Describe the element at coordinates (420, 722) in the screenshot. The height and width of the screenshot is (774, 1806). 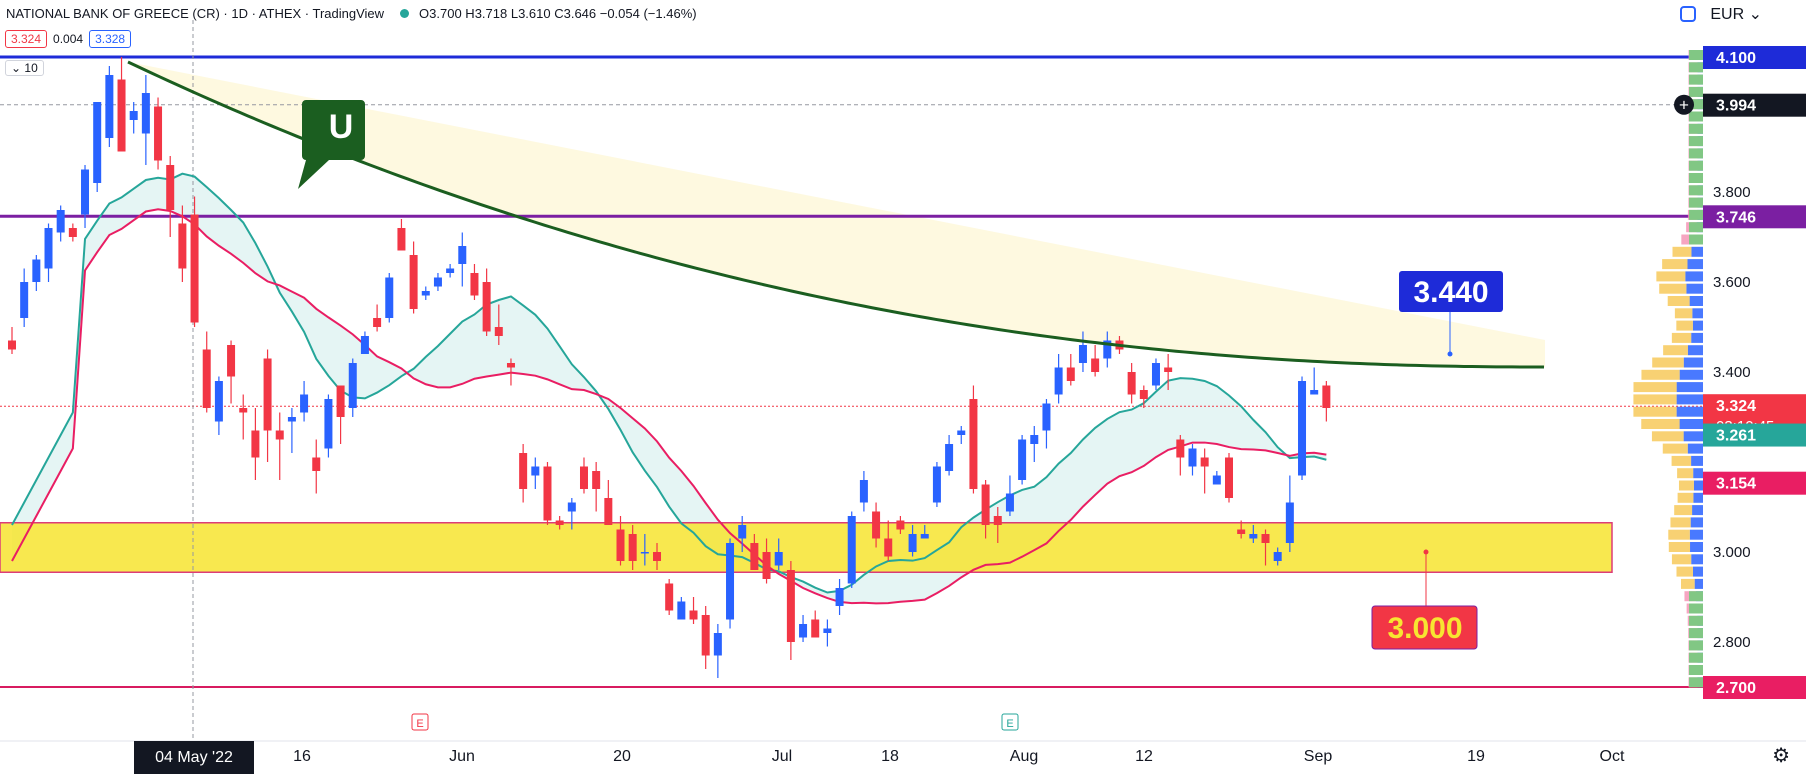
I see `earnings-marker` at that location.